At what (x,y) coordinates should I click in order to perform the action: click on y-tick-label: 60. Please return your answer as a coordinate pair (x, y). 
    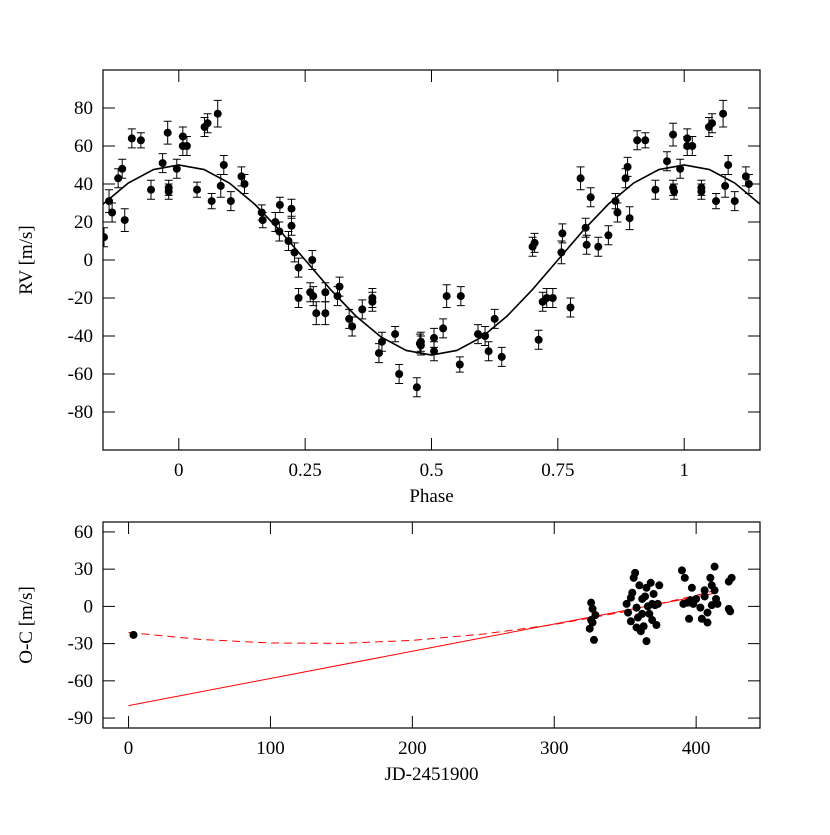
    Looking at the image, I should click on (83, 532).